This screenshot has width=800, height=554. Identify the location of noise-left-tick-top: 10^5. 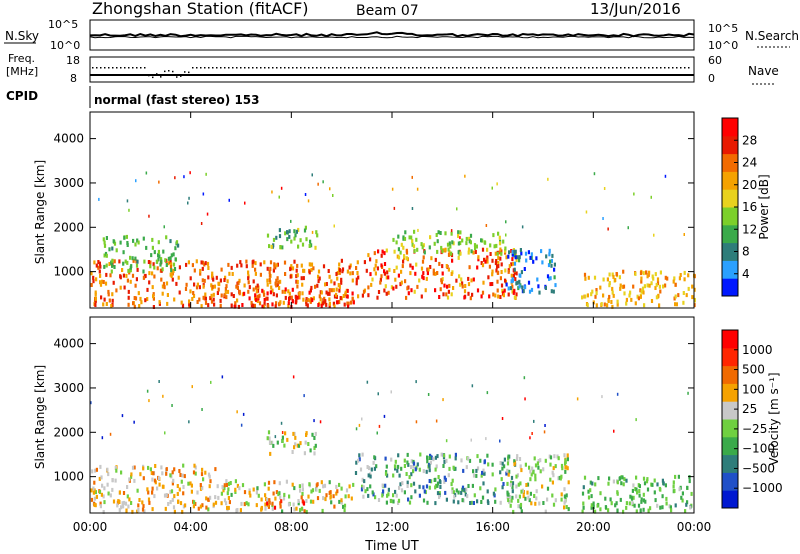
(63, 24).